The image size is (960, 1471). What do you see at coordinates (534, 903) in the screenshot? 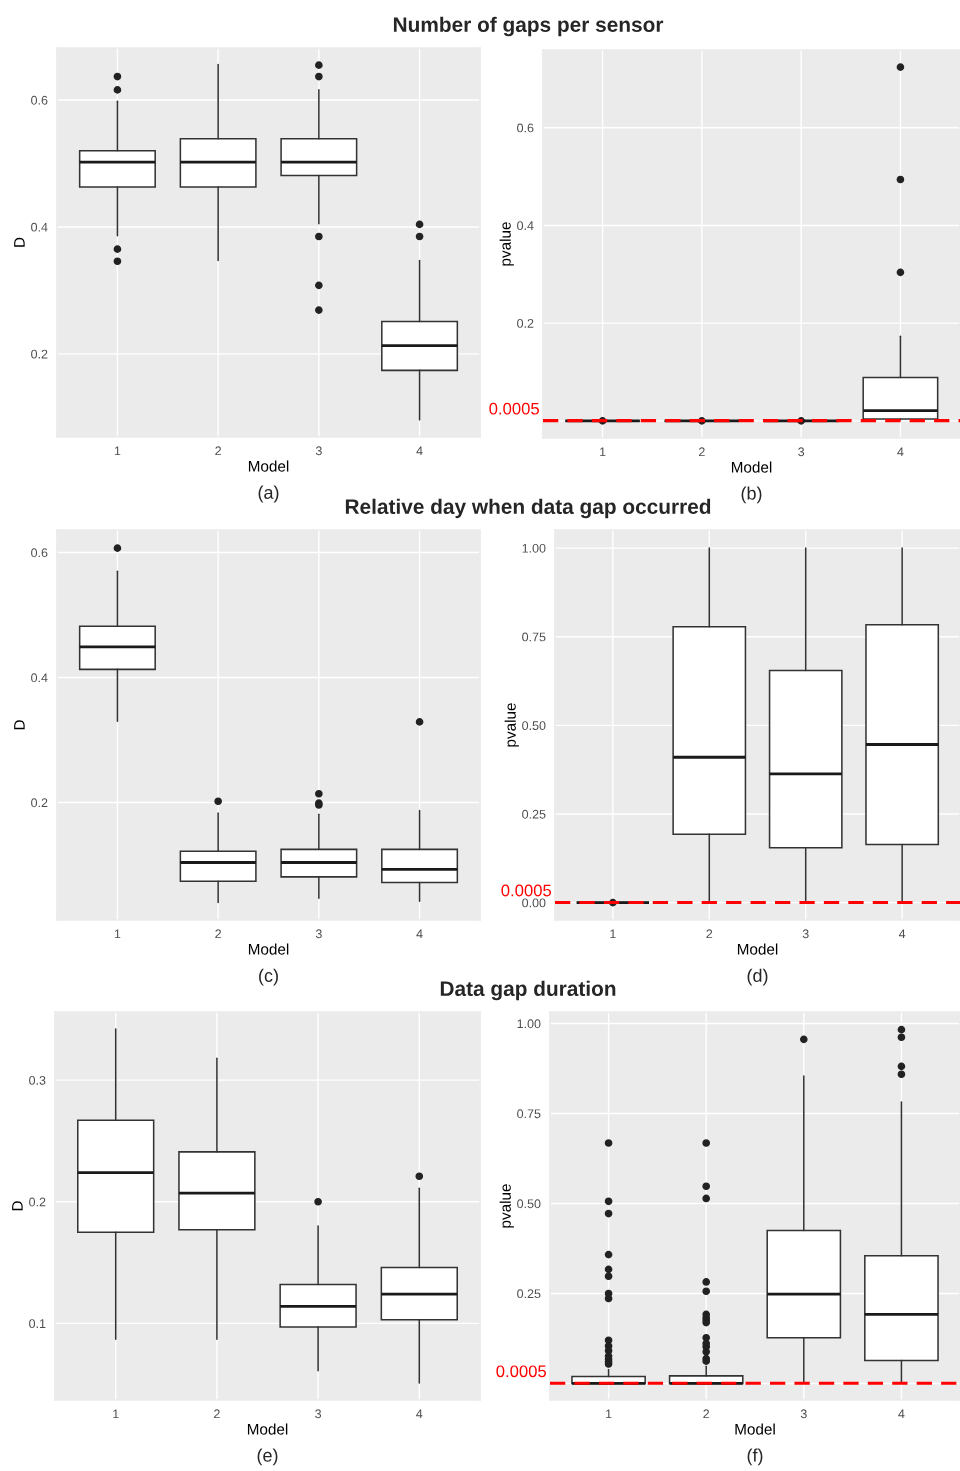
I see `y-tick-label: 0.00` at bounding box center [534, 903].